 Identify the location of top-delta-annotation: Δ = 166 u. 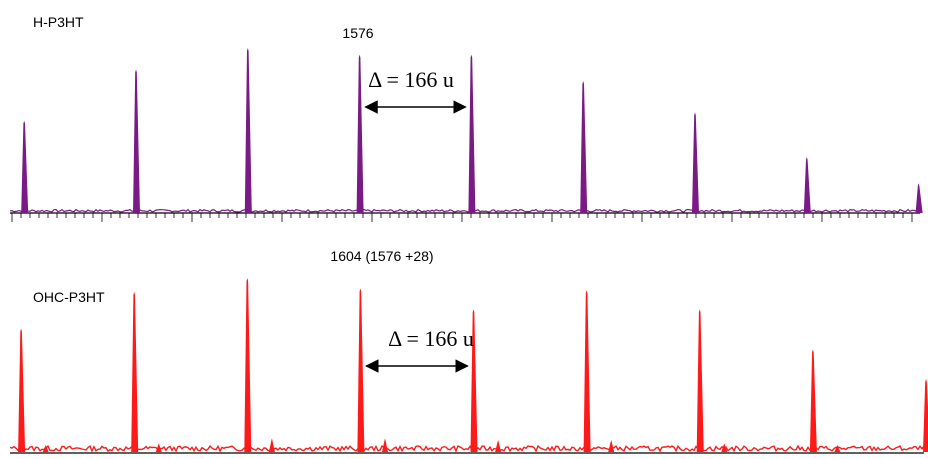
(411, 79).